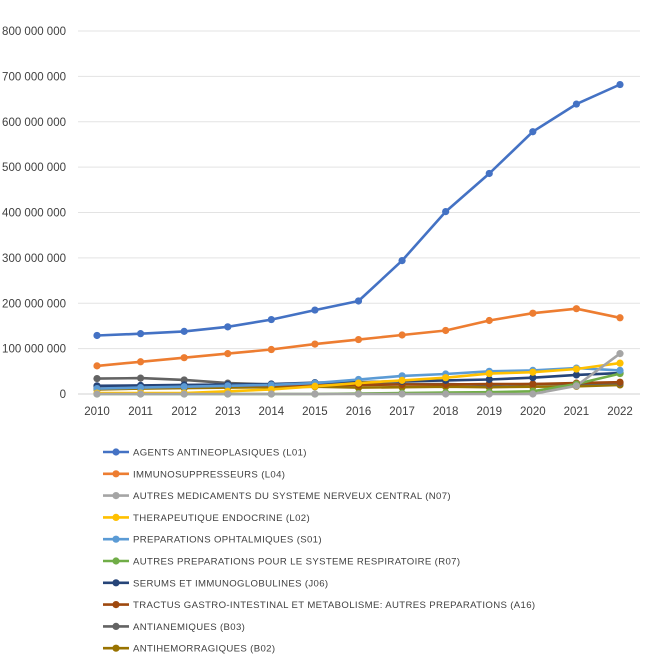 The image size is (662, 661). I want to click on legend-item: SERUMS ET IMMUNOGLOBULINES (J06), so click(215, 583).